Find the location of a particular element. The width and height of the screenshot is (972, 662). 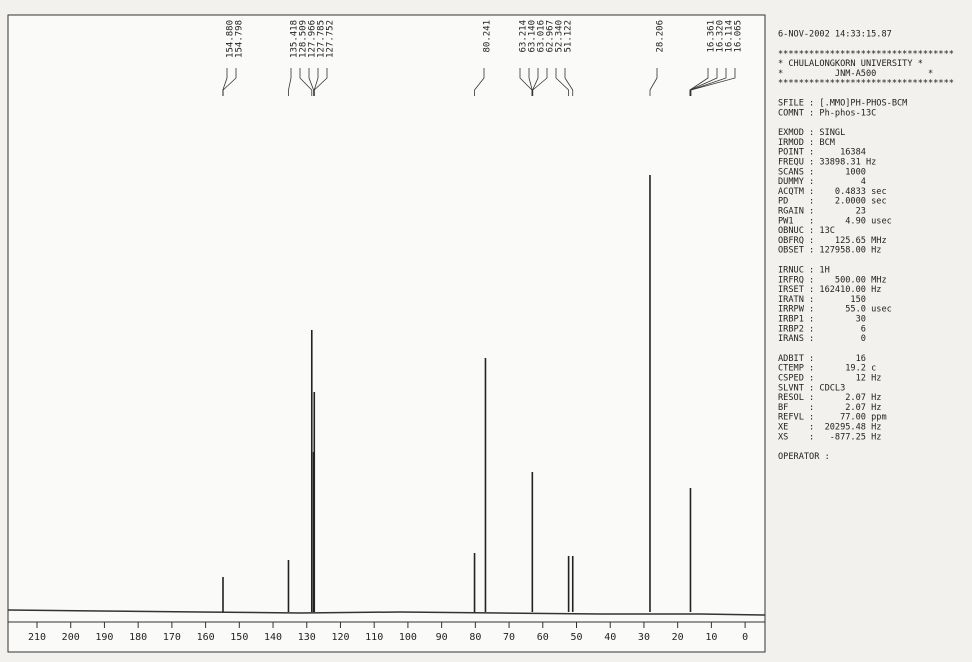

parameter-line: OBNUC : 13C is located at coordinates (806, 231).